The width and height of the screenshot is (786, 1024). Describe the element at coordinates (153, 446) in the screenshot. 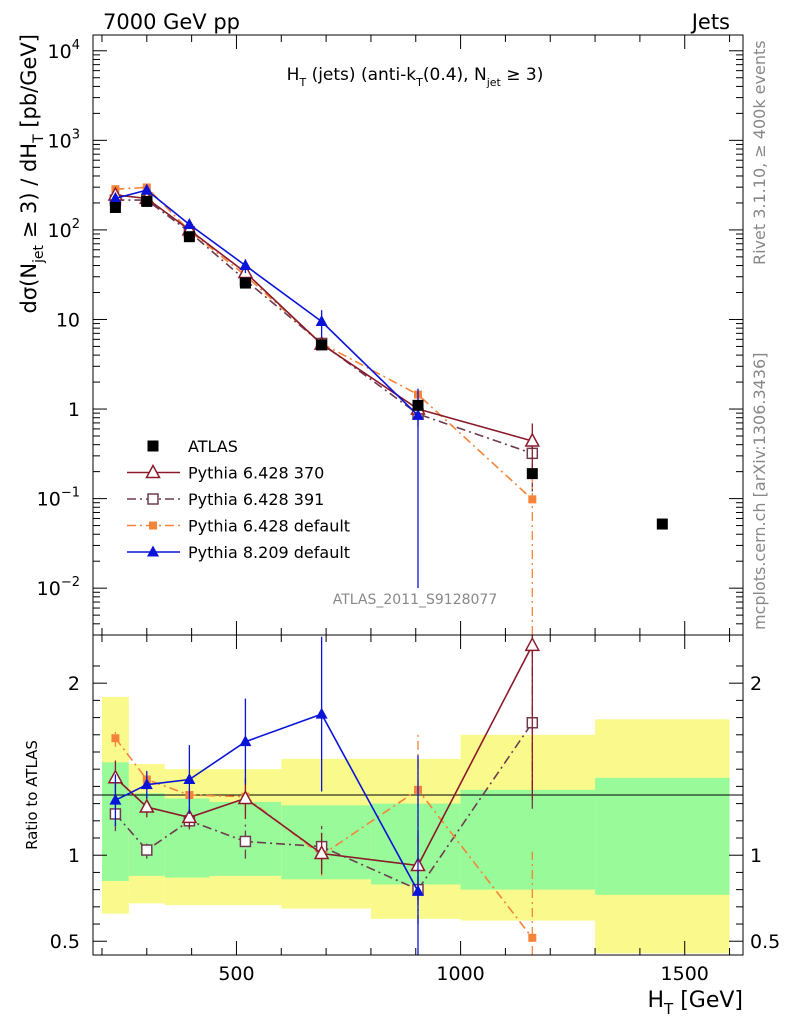

I see `legend-marker-atlas` at that location.